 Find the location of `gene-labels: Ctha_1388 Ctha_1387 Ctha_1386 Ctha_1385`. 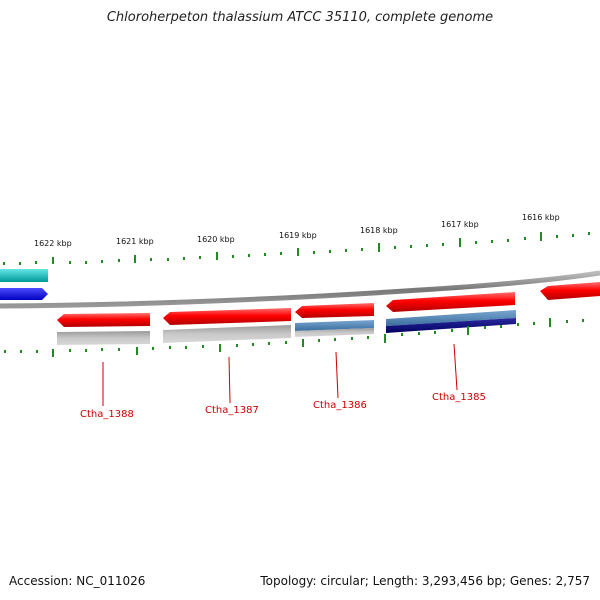

gene-labels: Ctha_1388 Ctha_1387 Ctha_1386 Ctha_1385 is located at coordinates (283, 406).